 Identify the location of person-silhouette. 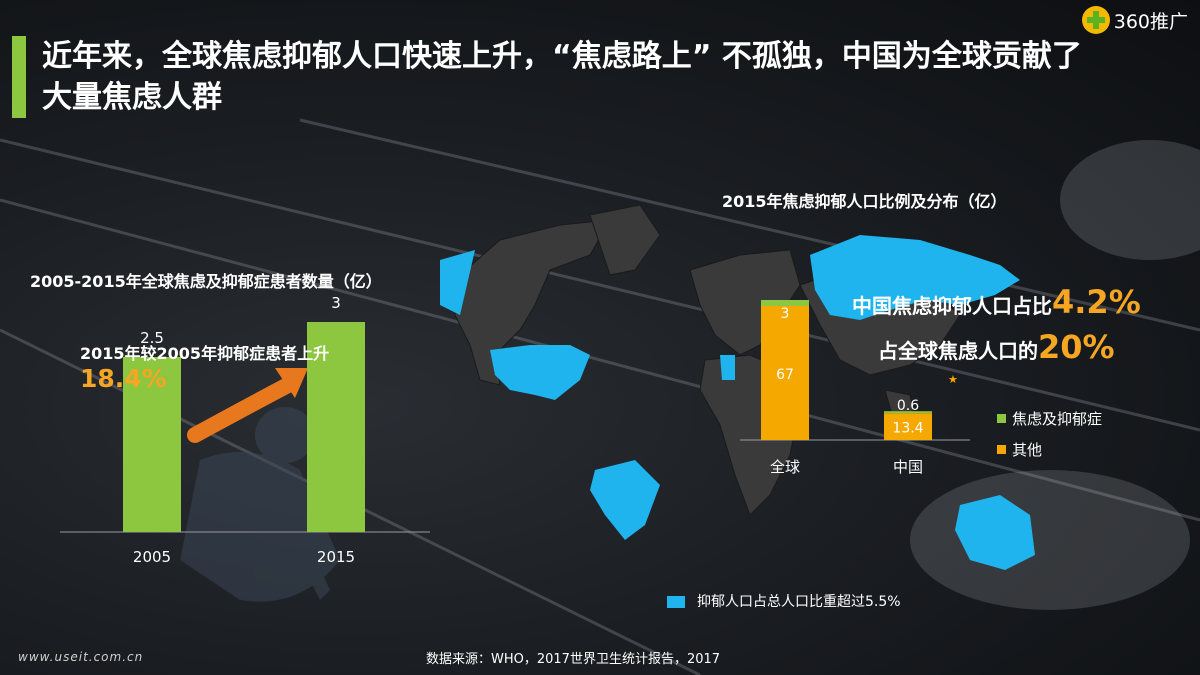
(260, 504).